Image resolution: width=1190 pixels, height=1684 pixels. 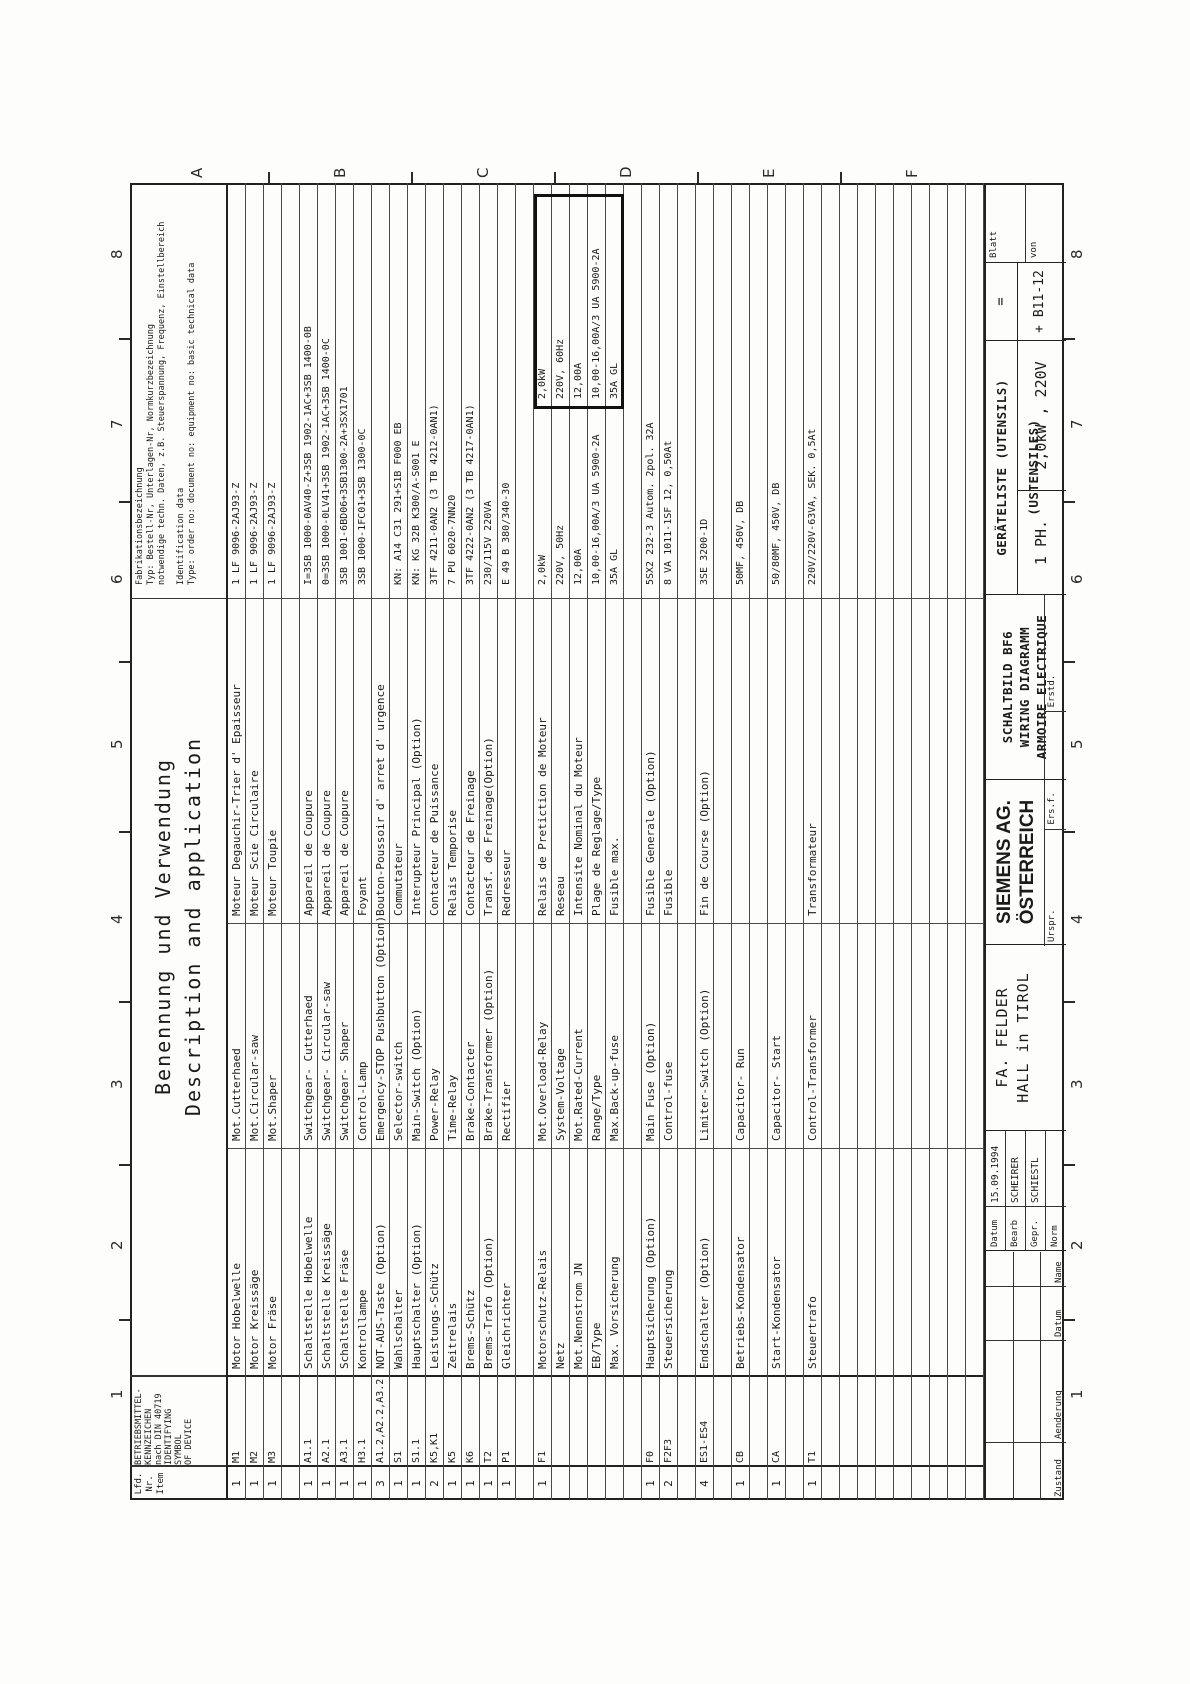 I want to click on approval-row: Datum 15.09.1994, so click(x=996, y=1190).